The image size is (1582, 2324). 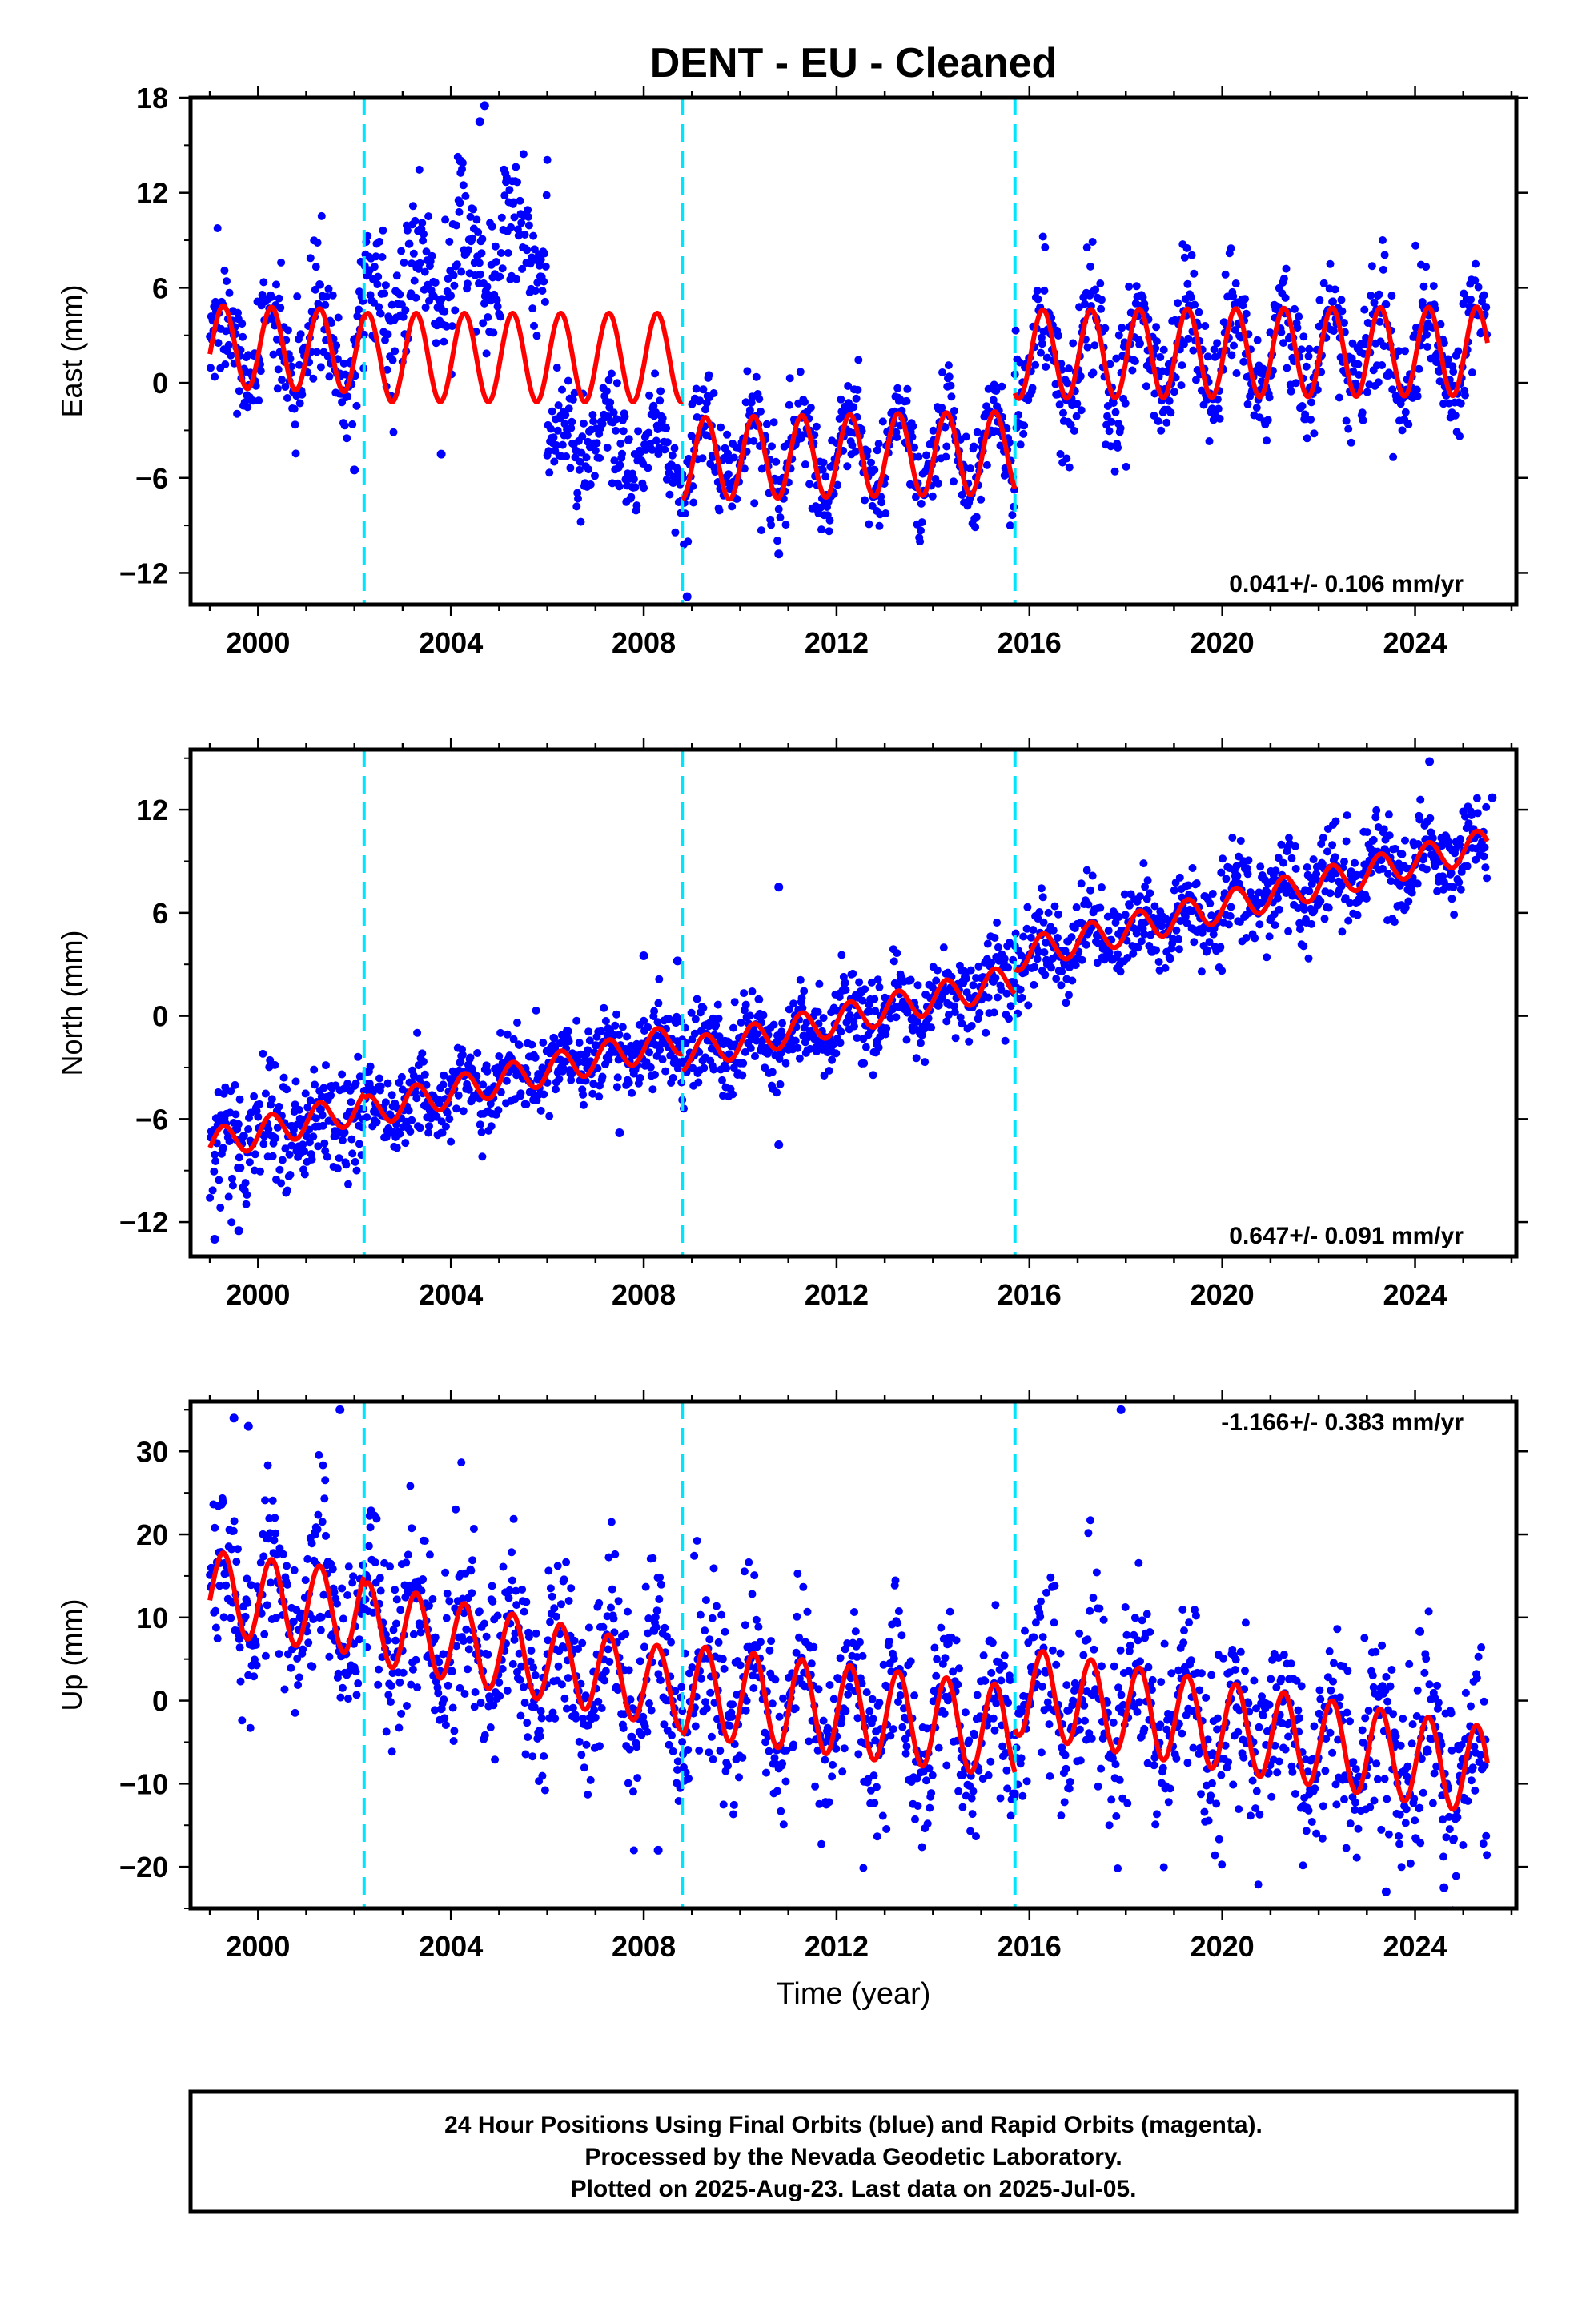 What do you see at coordinates (151, 478) in the screenshot?
I see `east-y-tick-label: −6` at bounding box center [151, 478].